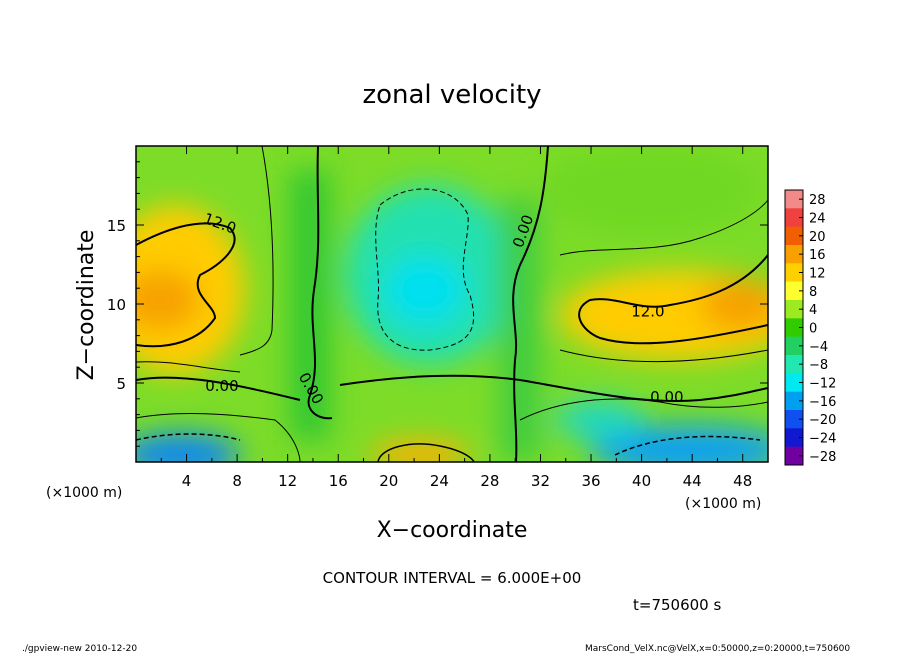  Describe the element at coordinates (822, 420) in the screenshot. I see `colorbar-label: −20` at that location.